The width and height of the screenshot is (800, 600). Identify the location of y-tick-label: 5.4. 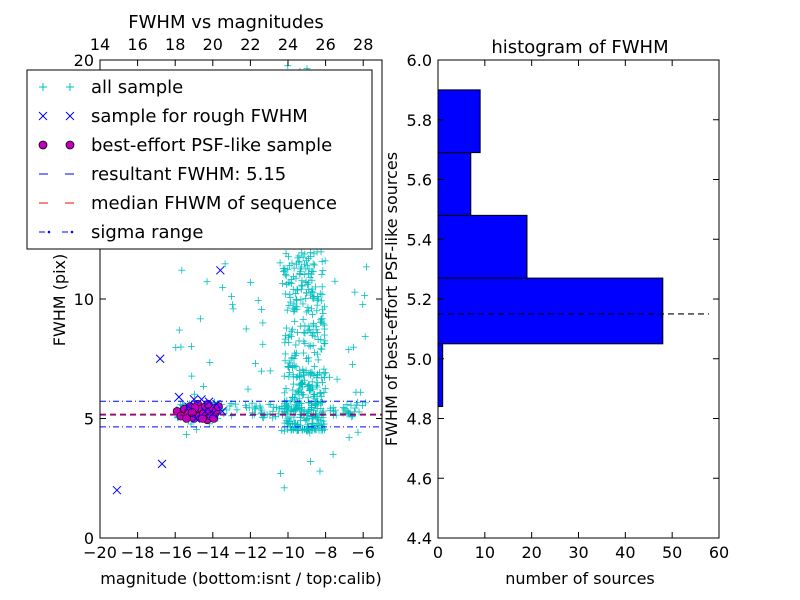
(419, 239).